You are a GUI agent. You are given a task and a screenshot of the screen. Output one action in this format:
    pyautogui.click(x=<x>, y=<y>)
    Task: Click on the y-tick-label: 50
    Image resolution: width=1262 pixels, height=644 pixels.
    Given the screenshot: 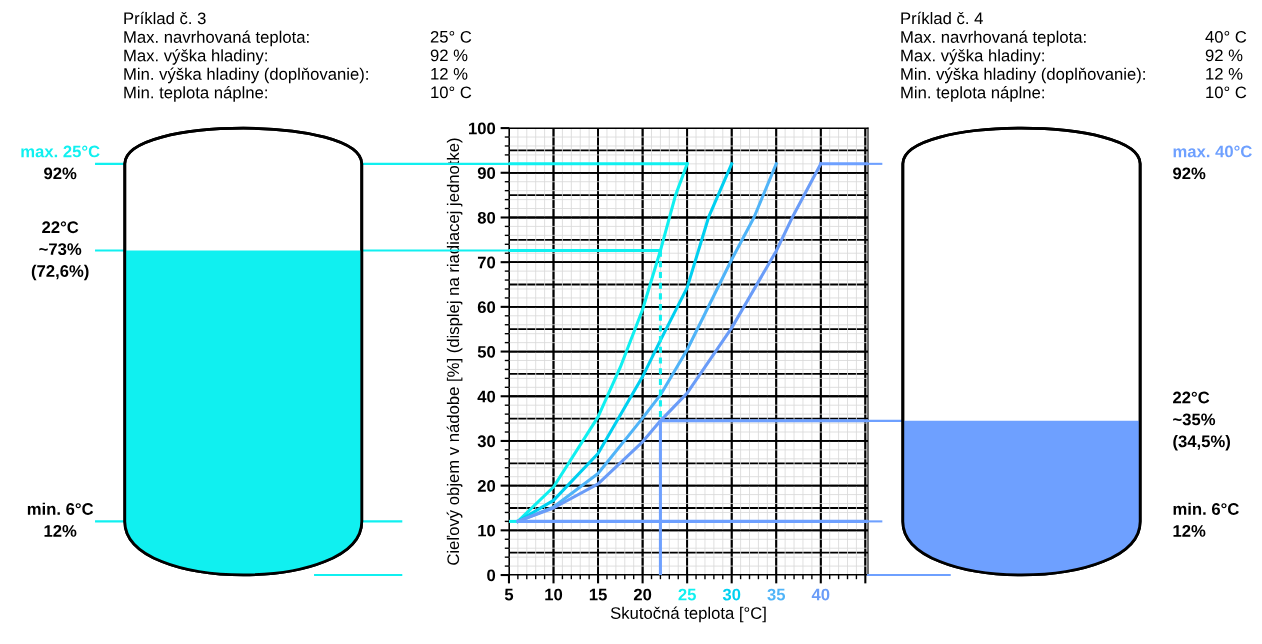 What is the action you would take?
    pyautogui.click(x=486, y=351)
    